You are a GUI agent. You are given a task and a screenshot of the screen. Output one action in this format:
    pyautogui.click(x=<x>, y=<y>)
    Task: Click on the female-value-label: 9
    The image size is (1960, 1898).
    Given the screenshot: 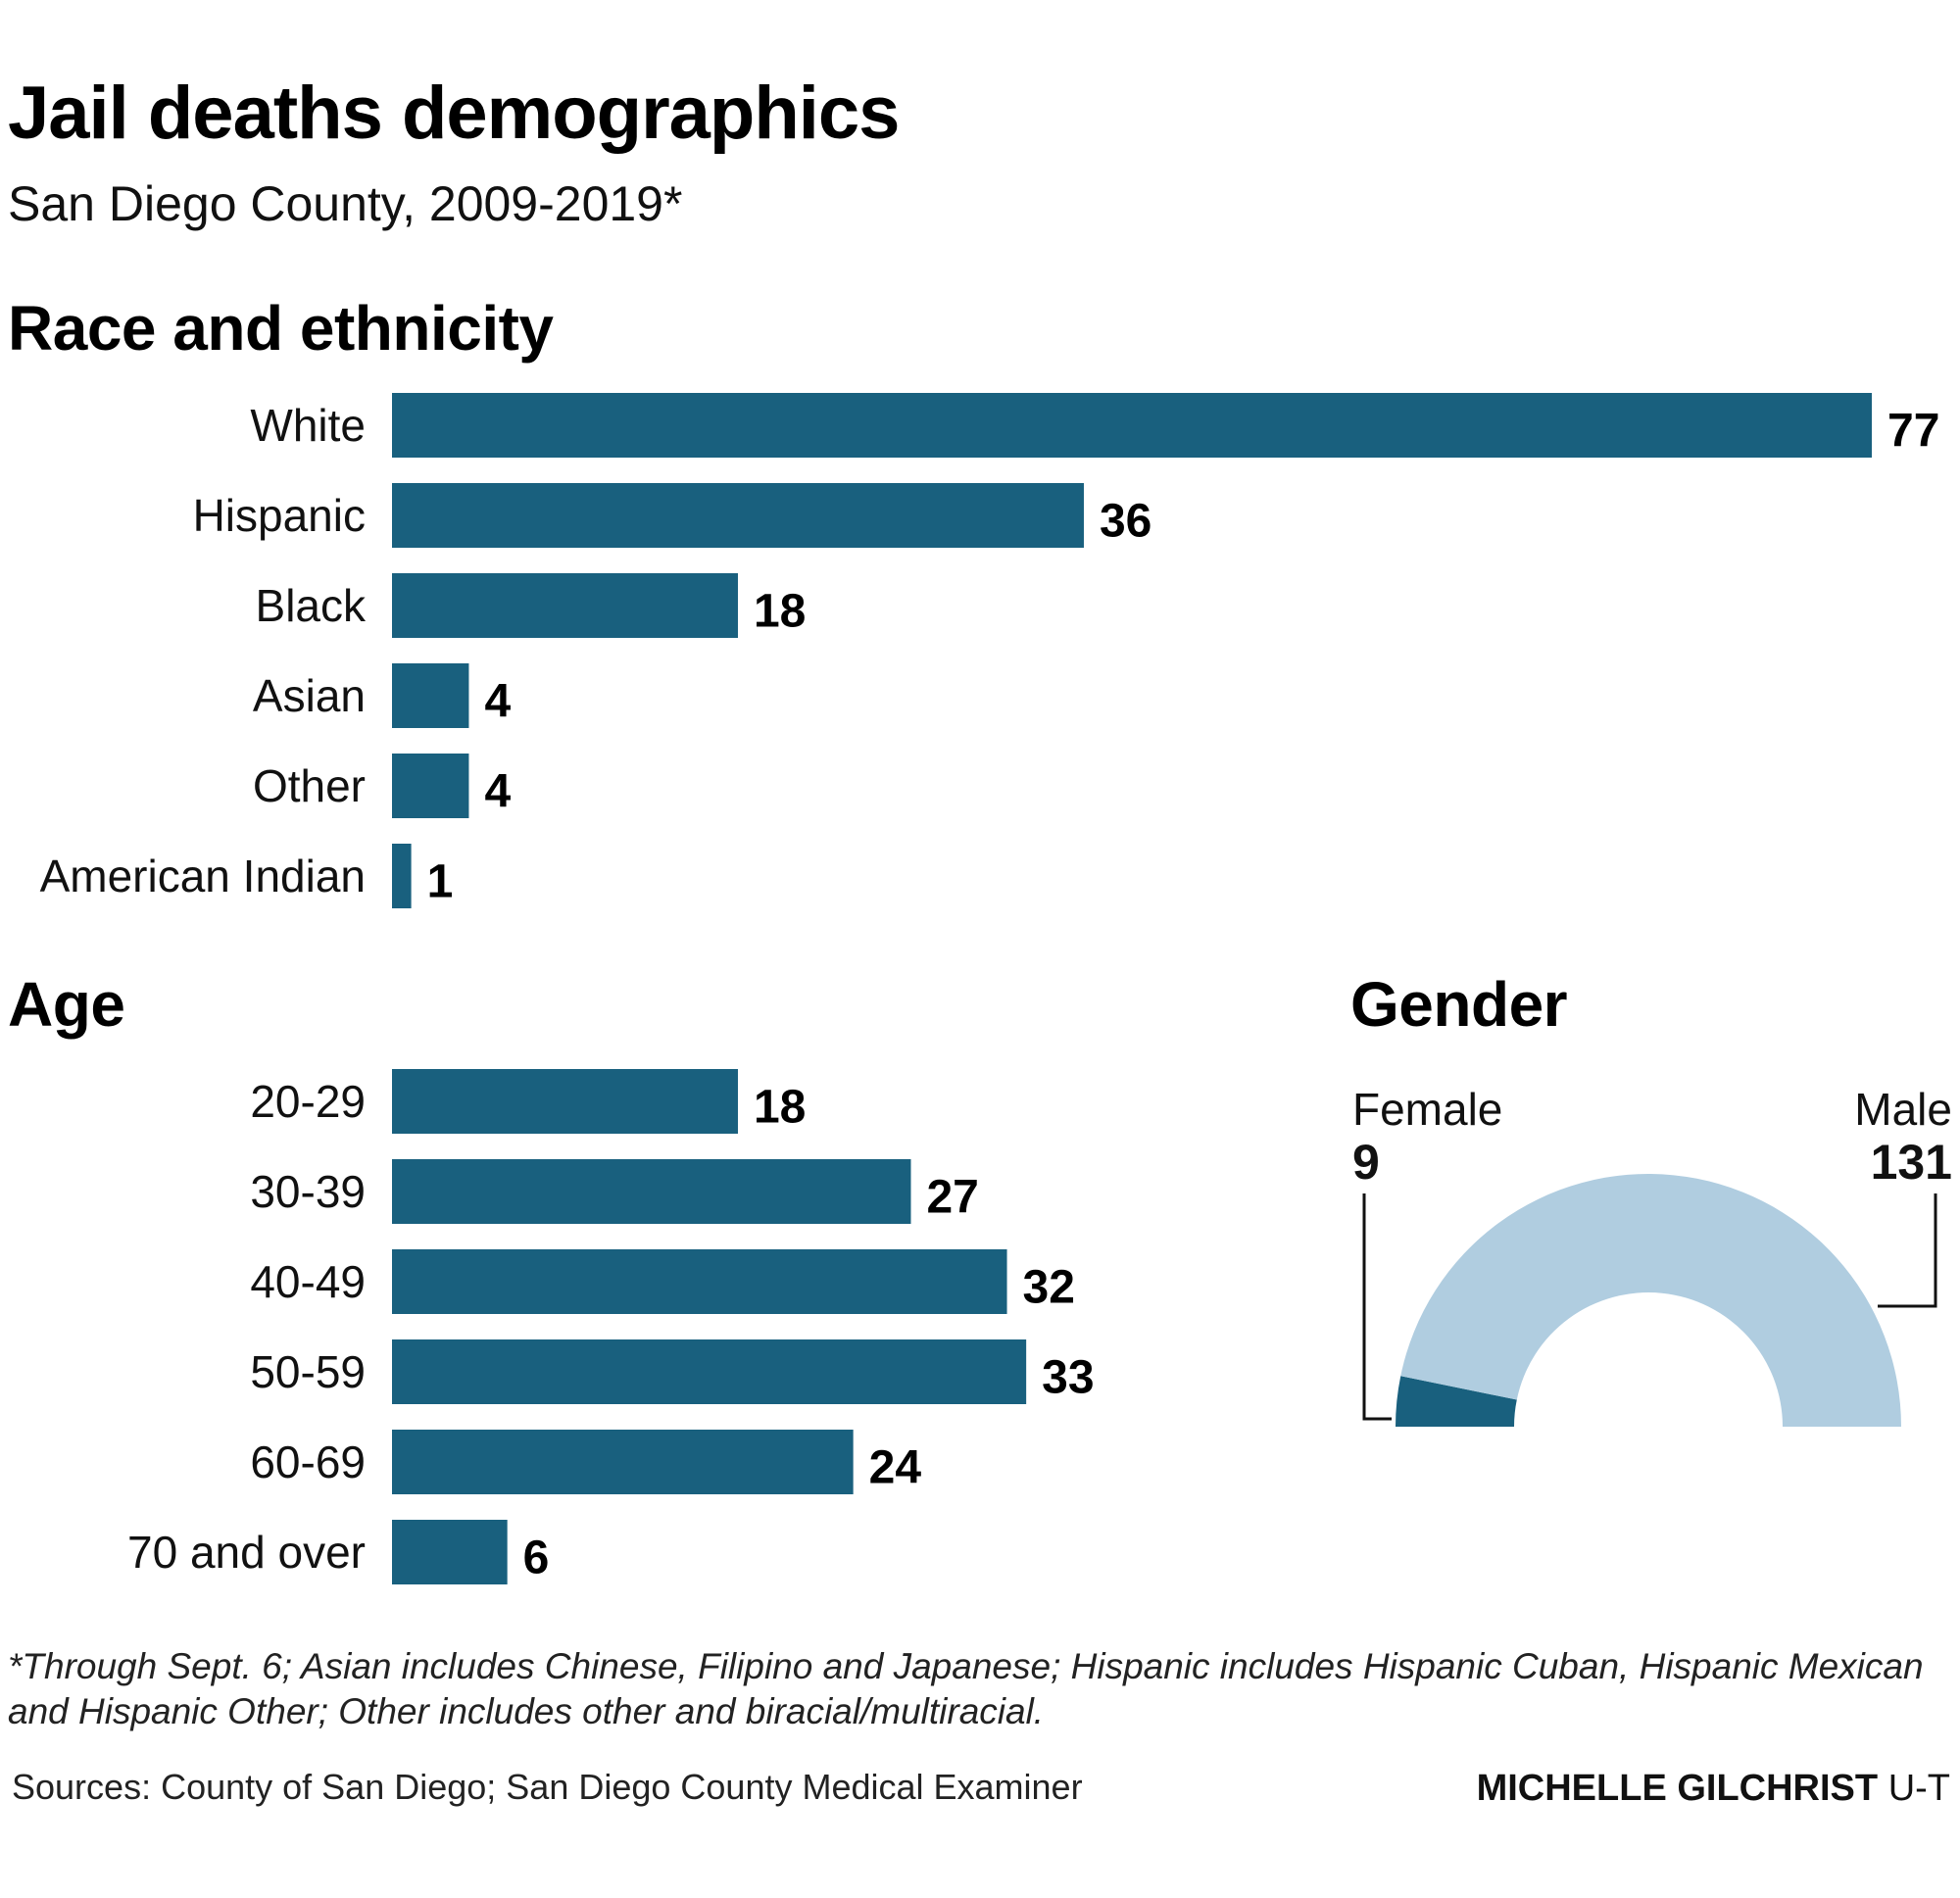 What is the action you would take?
    pyautogui.click(x=1366, y=1162)
    